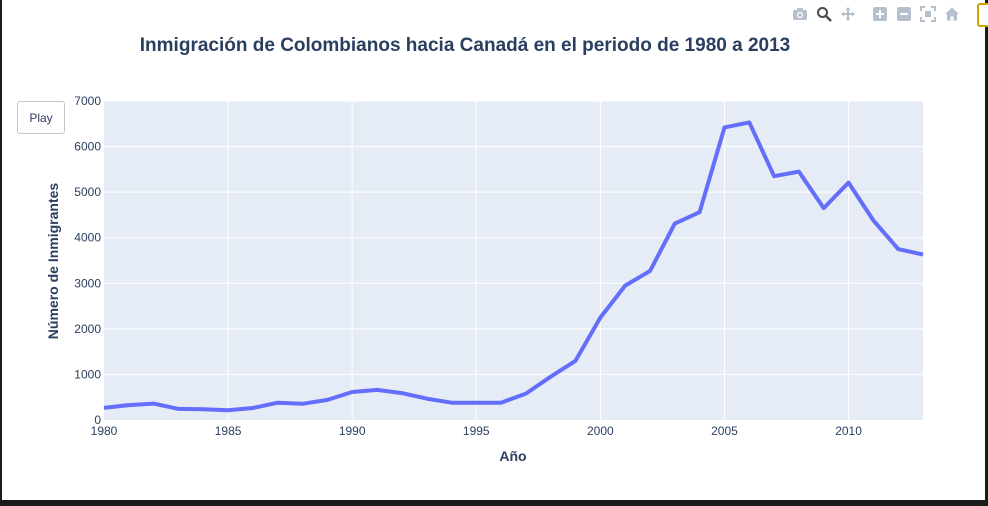 The width and height of the screenshot is (988, 506). What do you see at coordinates (512, 456) in the screenshot?
I see `x-axis-title: Año` at bounding box center [512, 456].